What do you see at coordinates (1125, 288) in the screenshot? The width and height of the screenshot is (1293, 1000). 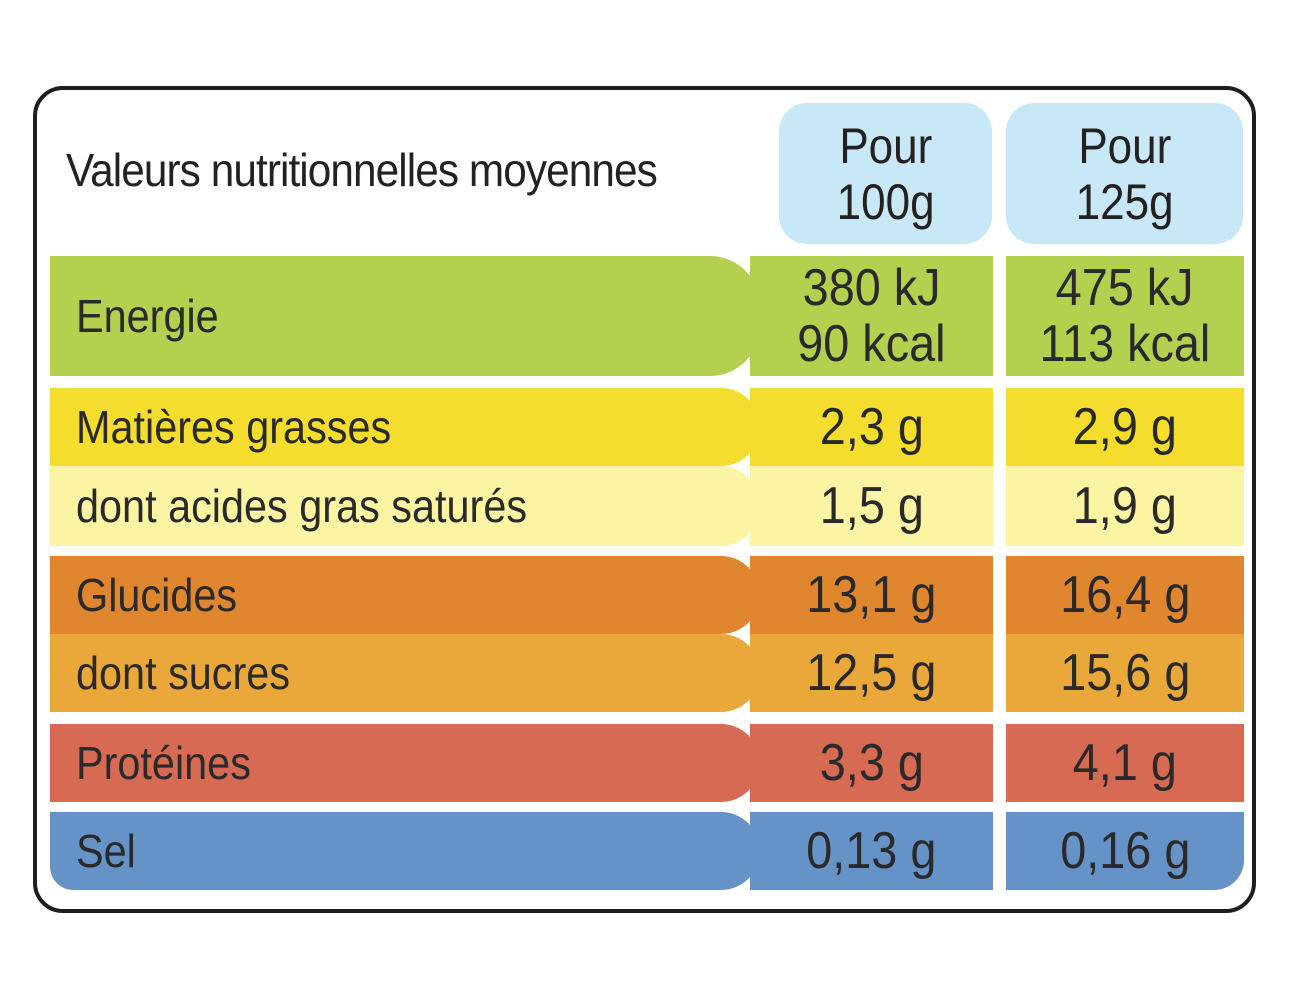 I see `value-line: 475 kJ` at bounding box center [1125, 288].